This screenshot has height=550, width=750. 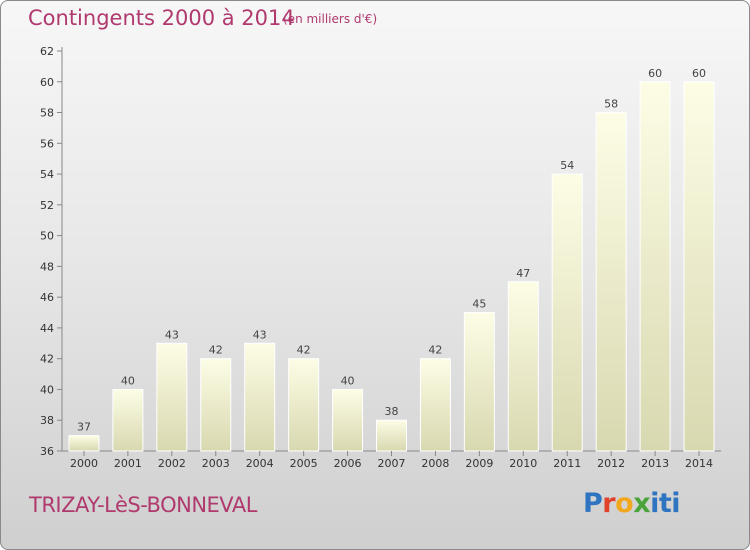 What do you see at coordinates (699, 266) in the screenshot?
I see `bar-2014` at bounding box center [699, 266].